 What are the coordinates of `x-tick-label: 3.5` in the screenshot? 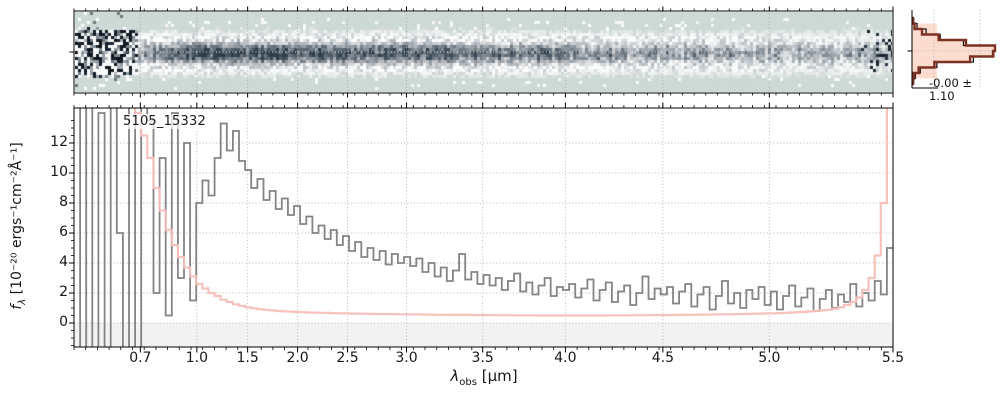 It's located at (482, 358).